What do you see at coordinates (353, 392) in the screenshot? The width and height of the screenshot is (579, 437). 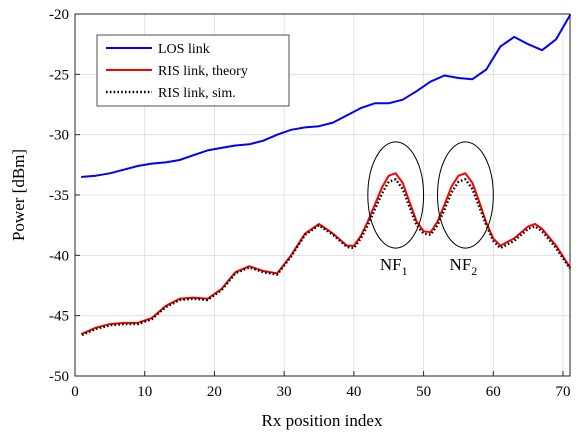 I see `x-tick-label: 40` at bounding box center [353, 392].